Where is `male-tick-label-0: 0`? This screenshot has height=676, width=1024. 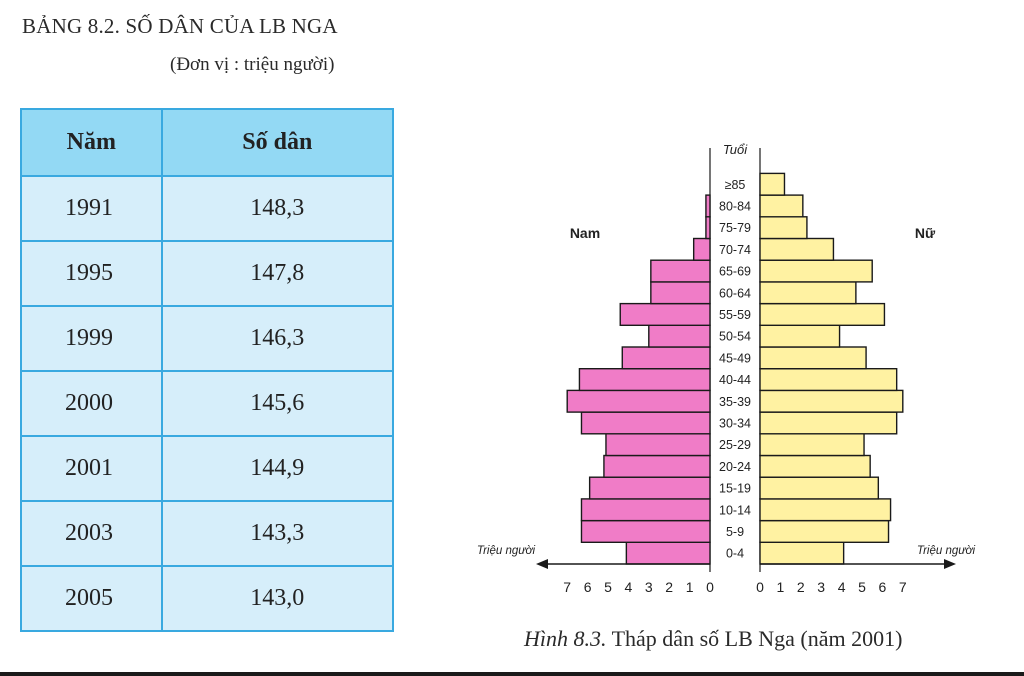
male-tick-label-0: 0 is located at coordinates (710, 587).